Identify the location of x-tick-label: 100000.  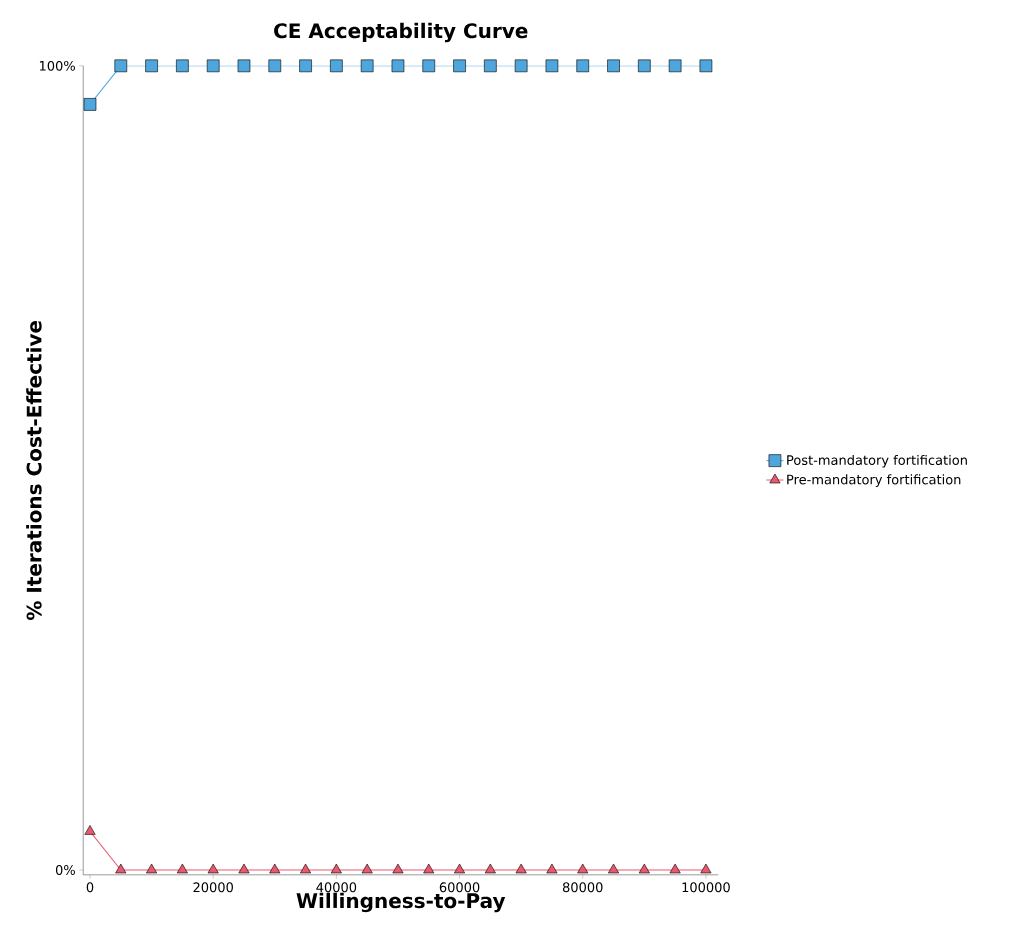
(706, 887).